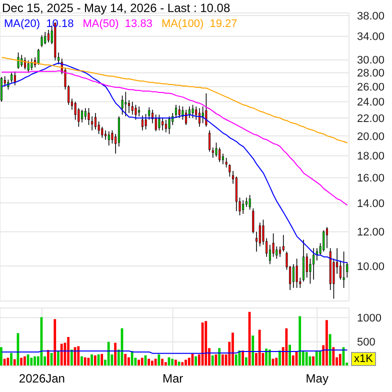 The image size is (392, 392). What do you see at coordinates (369, 318) in the screenshot?
I see `y-tick-label: 1000` at bounding box center [369, 318].